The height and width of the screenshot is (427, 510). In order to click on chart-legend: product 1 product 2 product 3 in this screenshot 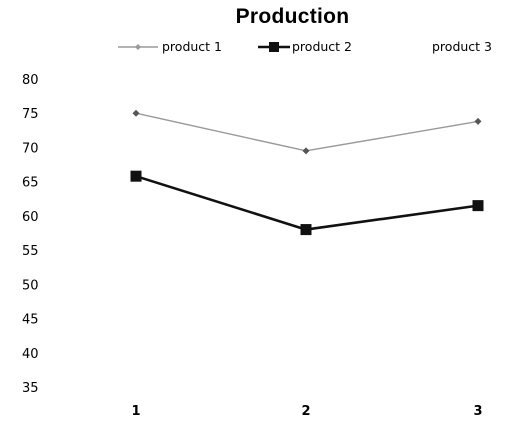, I will do `click(305, 46)`.